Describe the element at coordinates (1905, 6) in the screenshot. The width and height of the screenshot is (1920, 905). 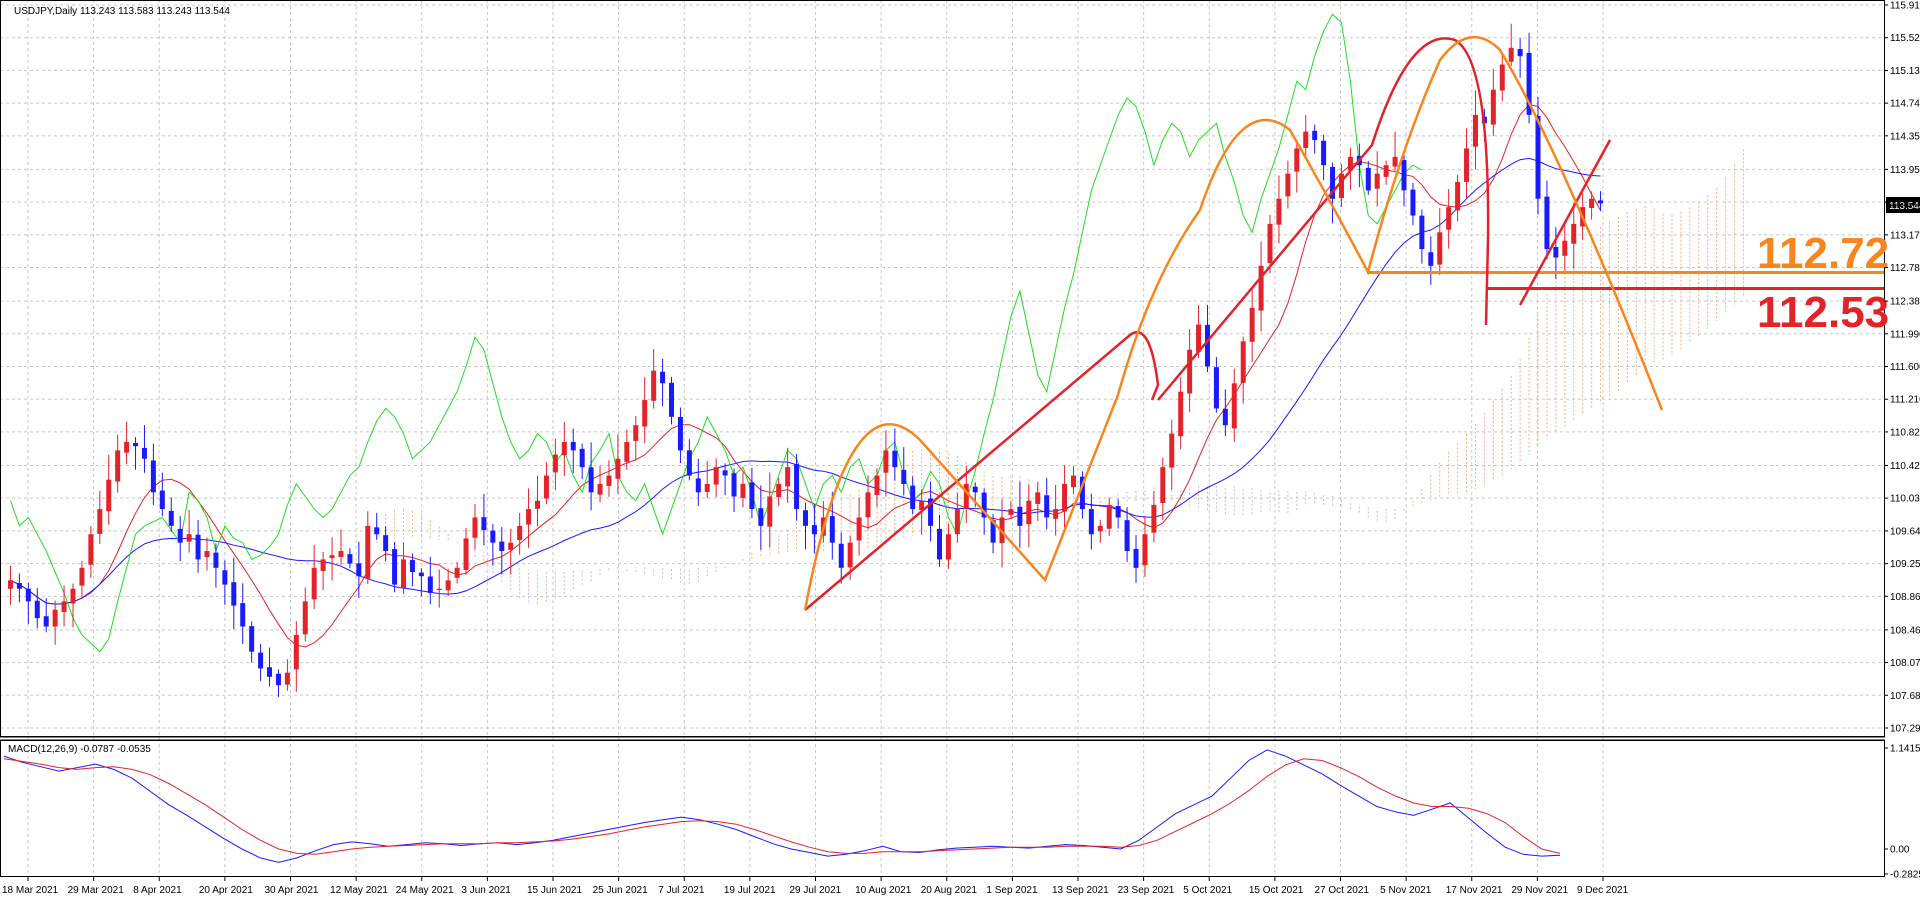
I see `price-tick-label: 115.910` at that location.